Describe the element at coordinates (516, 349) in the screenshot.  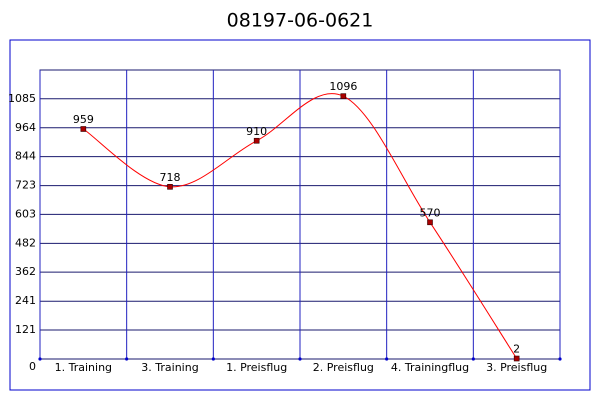
I see `value-label: 2` at that location.